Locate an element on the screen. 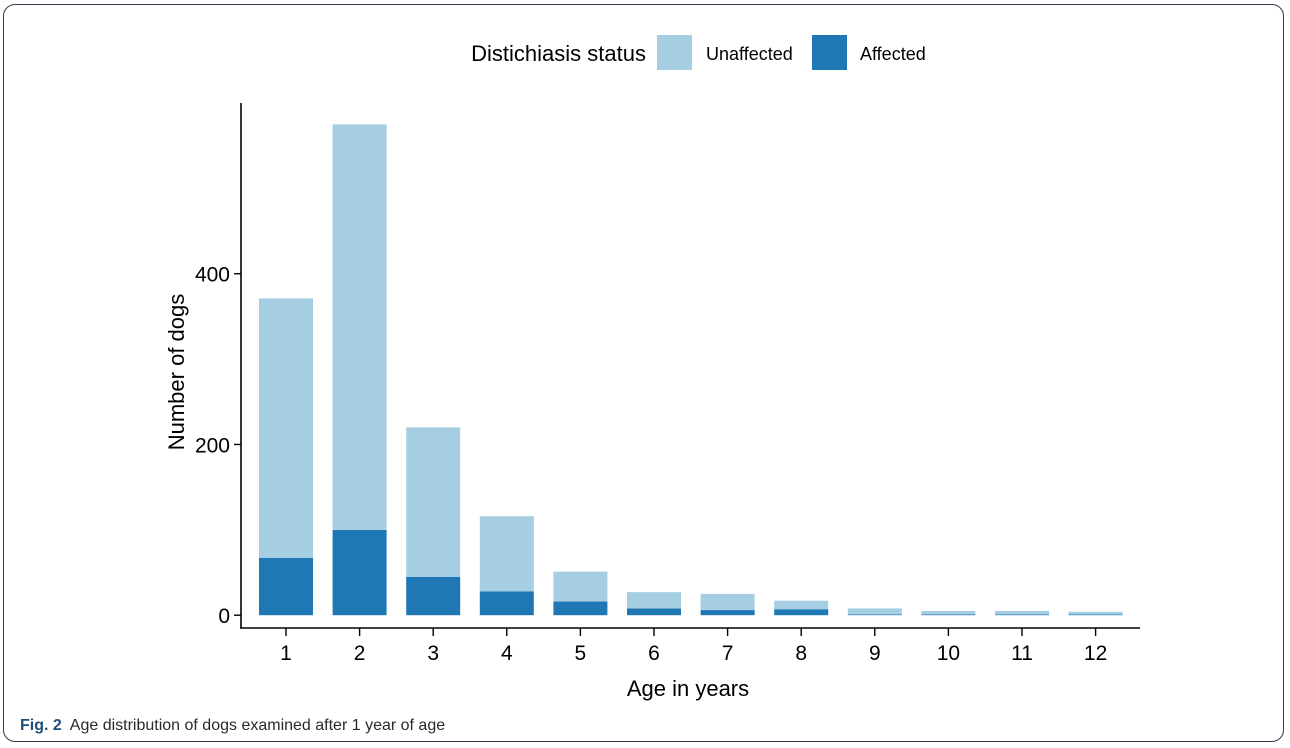 This screenshot has width=1290, height=748. x-tick-label-2: 2 is located at coordinates (360, 653).